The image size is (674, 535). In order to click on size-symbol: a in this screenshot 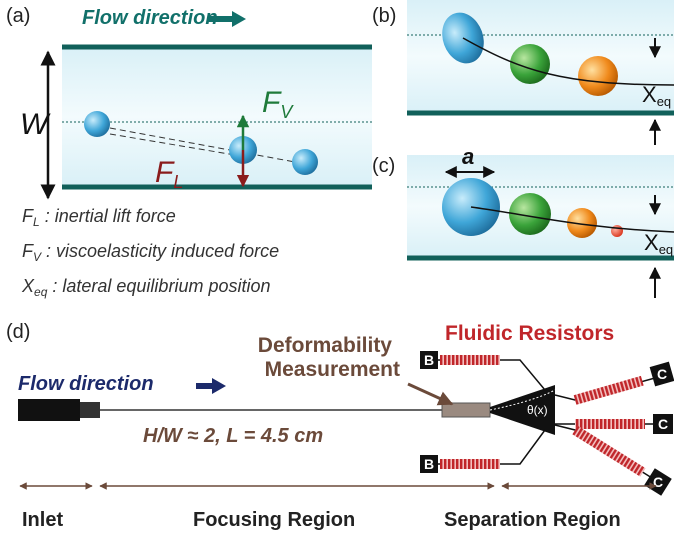, I will do `click(468, 156)`.